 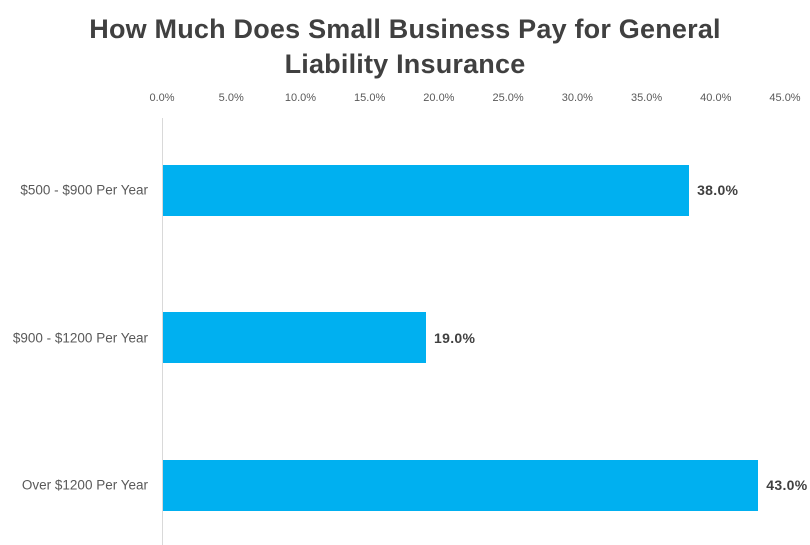 What do you see at coordinates (508, 98) in the screenshot?
I see `x-axis-tick-label: 25.0%` at bounding box center [508, 98].